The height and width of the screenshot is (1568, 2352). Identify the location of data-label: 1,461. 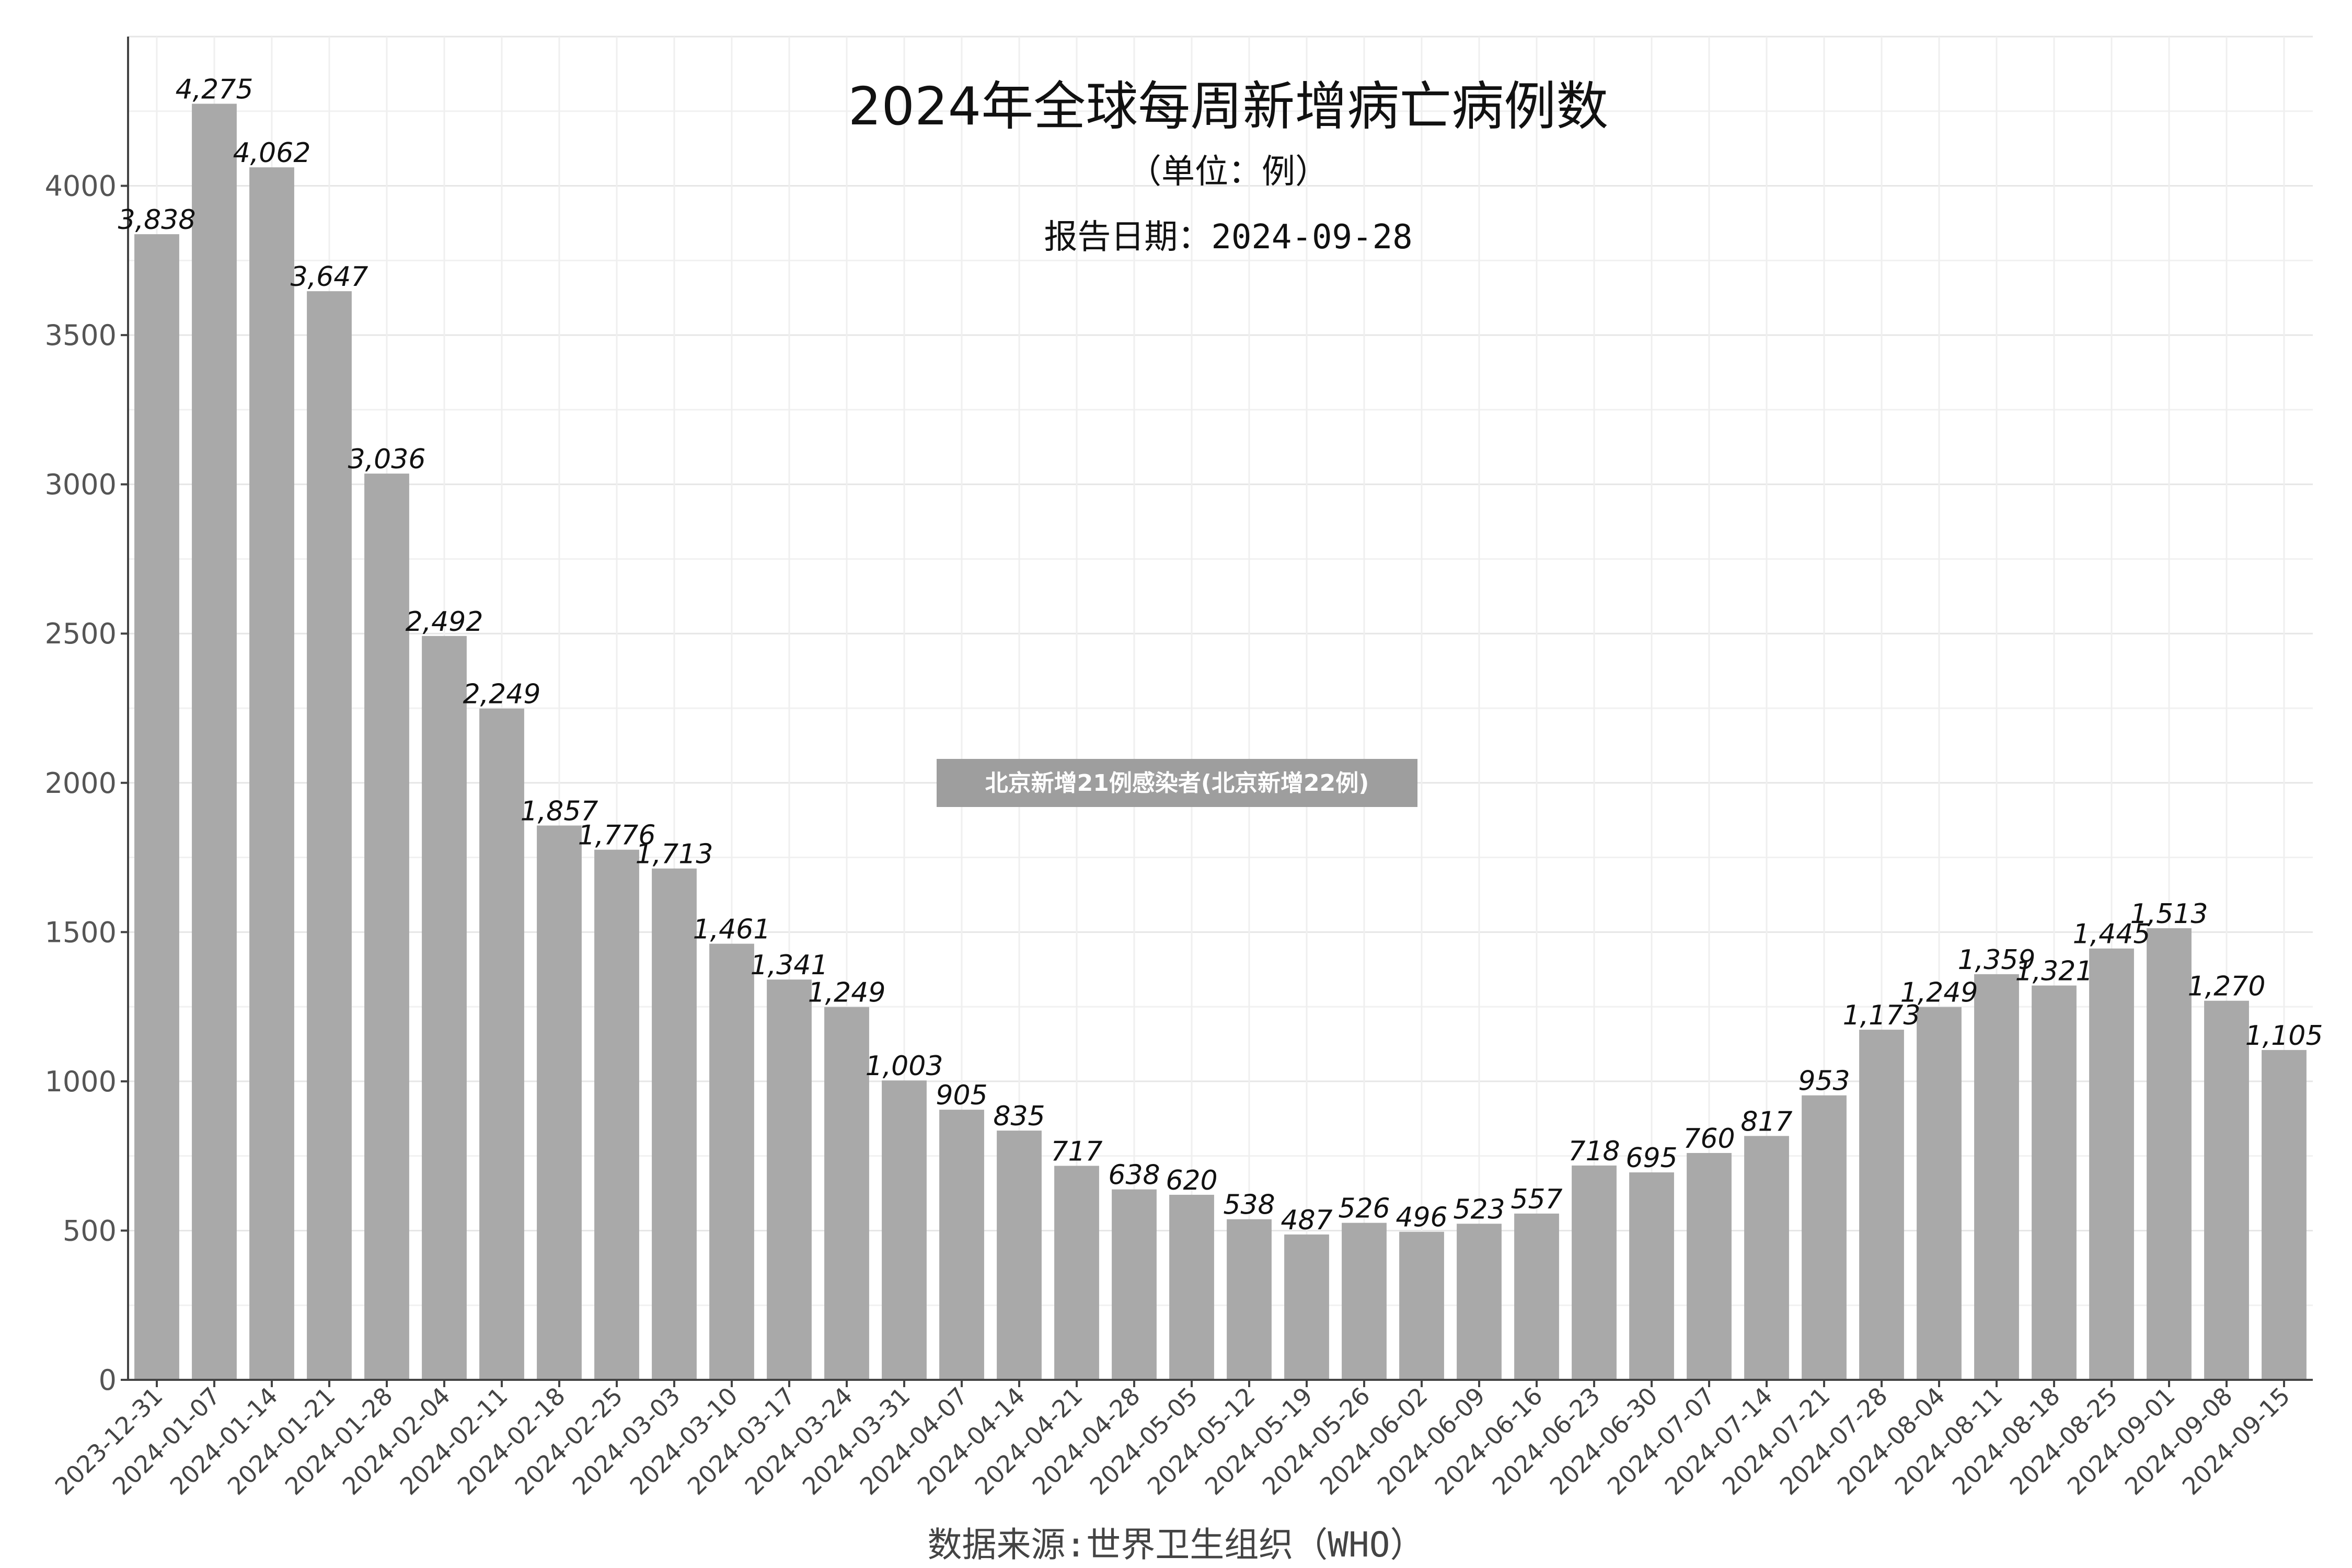
(732, 930).